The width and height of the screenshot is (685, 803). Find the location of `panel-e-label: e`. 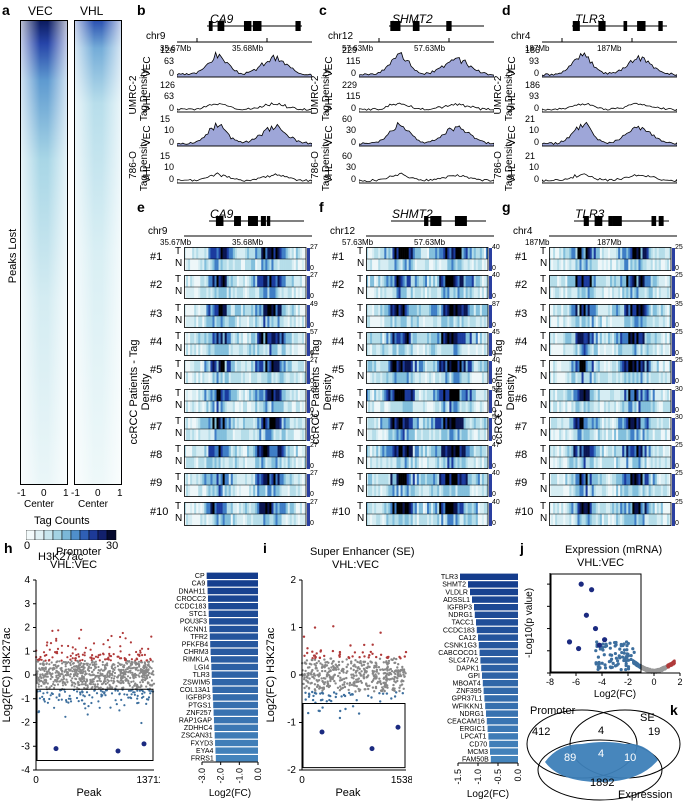

panel-e-label: e is located at coordinates (141, 207).